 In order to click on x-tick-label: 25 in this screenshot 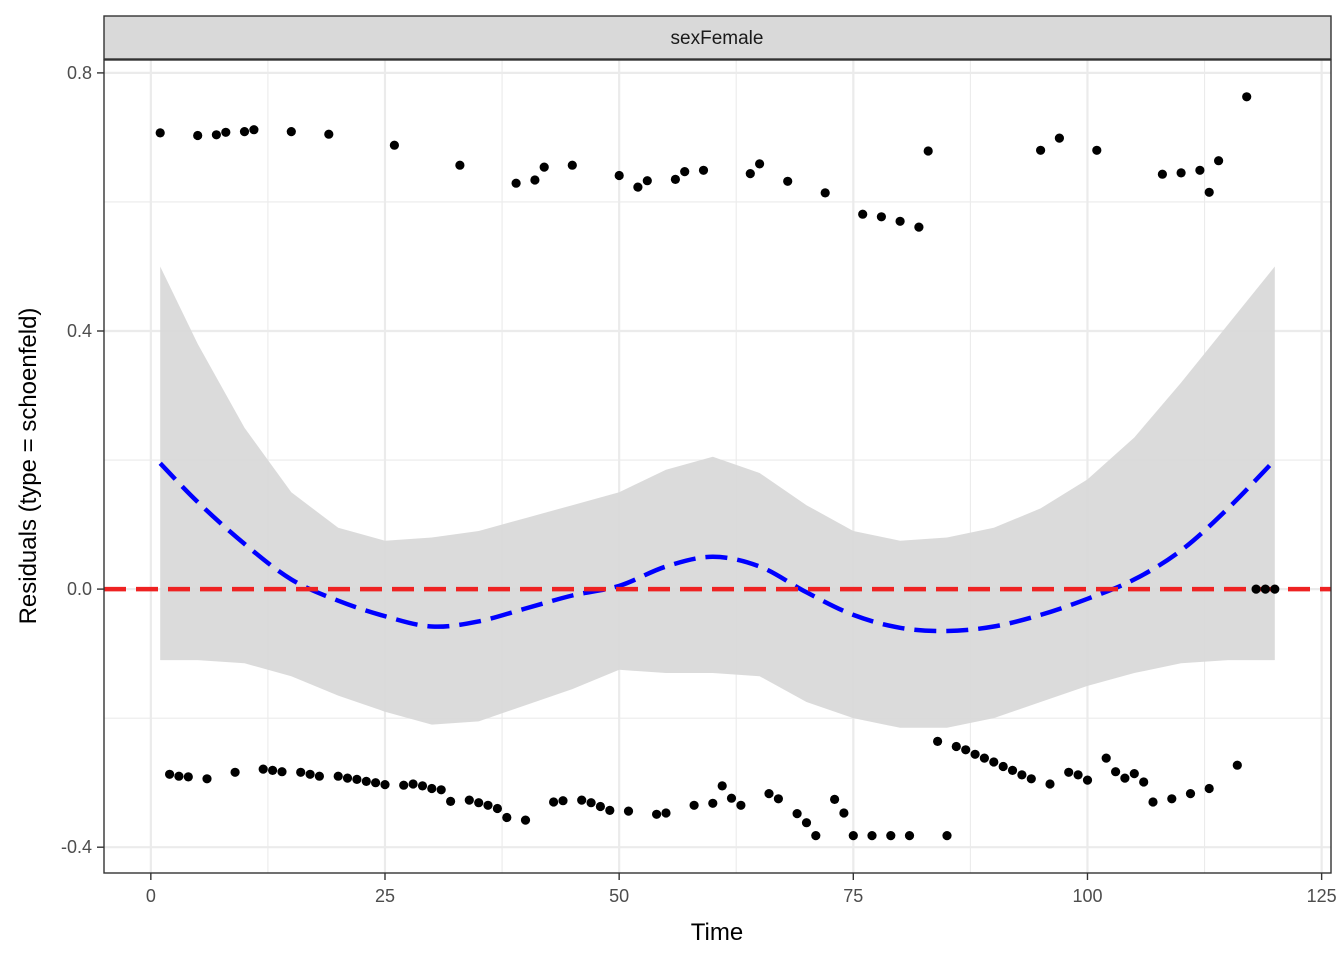, I will do `click(385, 896)`.